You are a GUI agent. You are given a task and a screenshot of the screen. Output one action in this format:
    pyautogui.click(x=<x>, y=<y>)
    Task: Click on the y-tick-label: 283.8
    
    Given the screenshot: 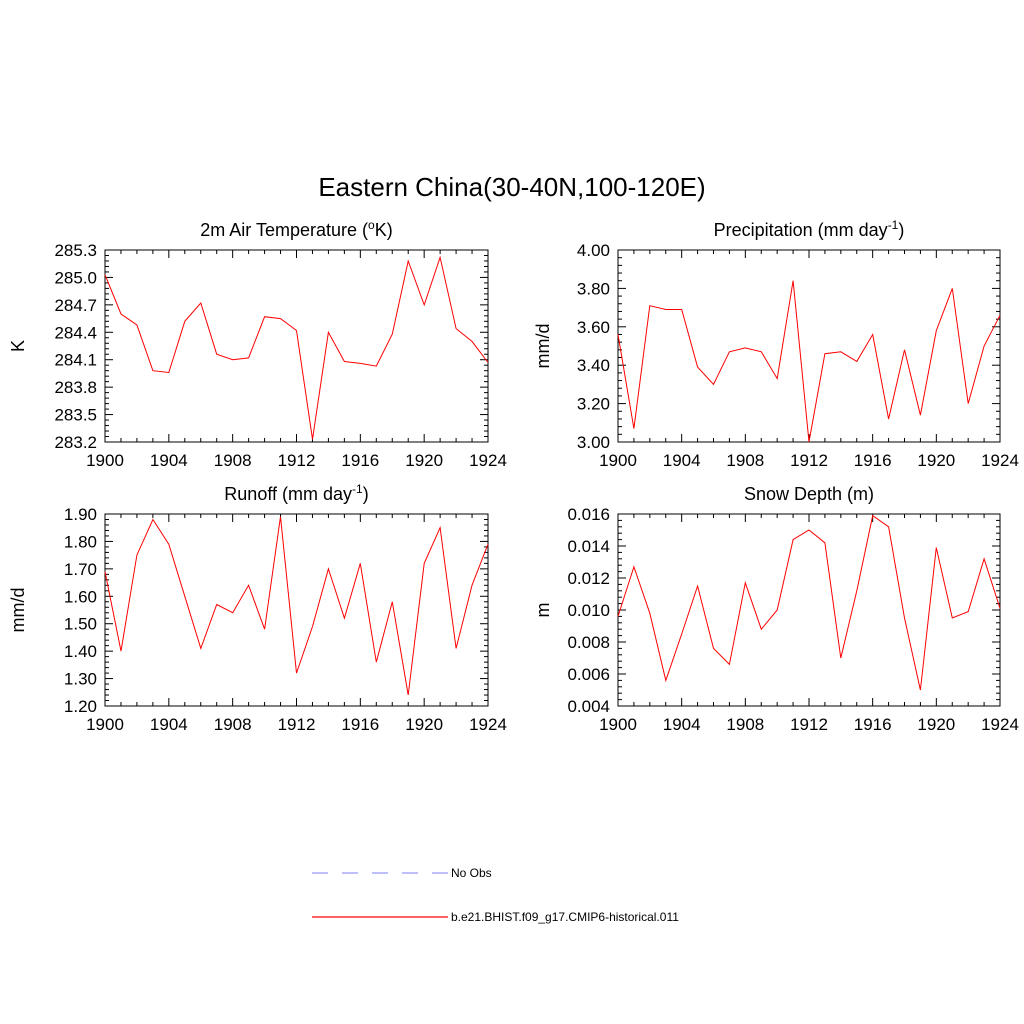 What is the action you would take?
    pyautogui.click(x=75, y=387)
    